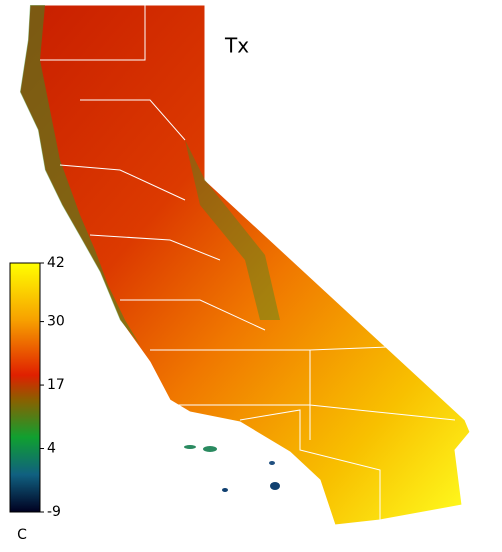 This screenshot has height=552, width=502. Describe the element at coordinates (56, 263) in the screenshot. I see `colorbar-tick-label: 42` at that location.